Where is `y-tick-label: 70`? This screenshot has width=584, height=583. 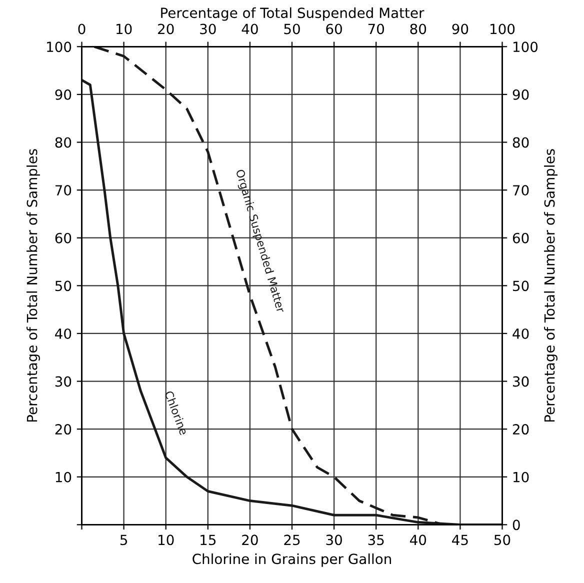 y-tick-label: 70 is located at coordinates (64, 190).